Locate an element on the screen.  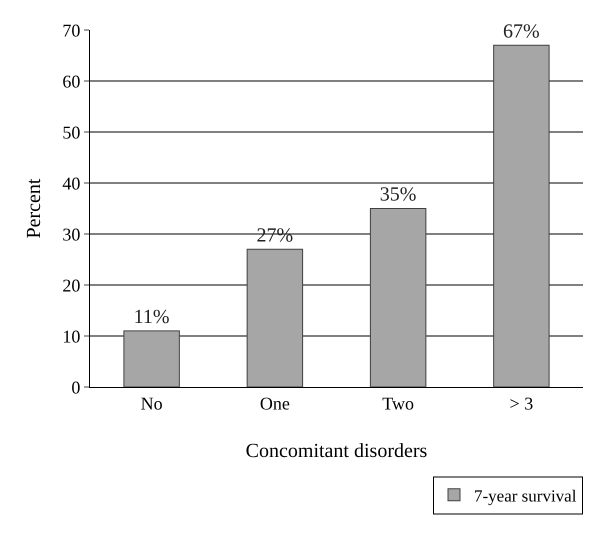
y-tick-label: 60 is located at coordinates (71, 81).